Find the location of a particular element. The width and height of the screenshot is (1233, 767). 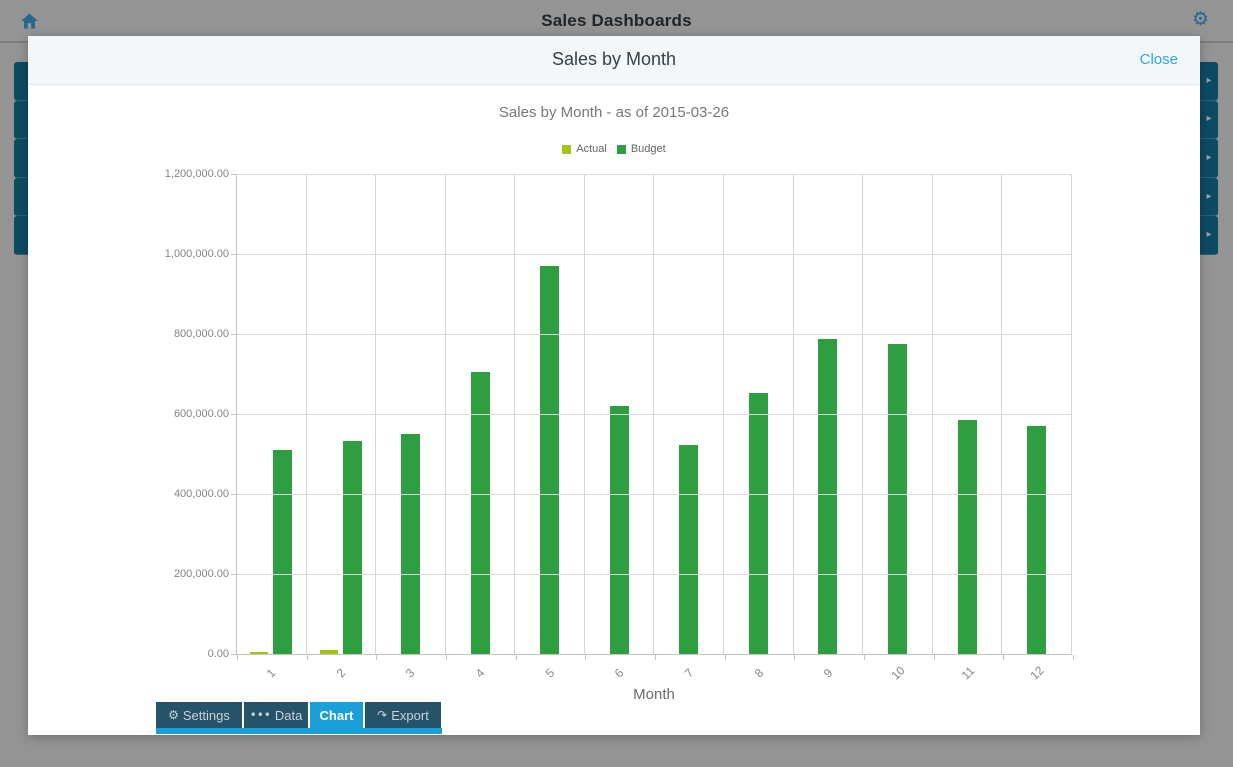

tab-chart: Chart is located at coordinates (336, 715).